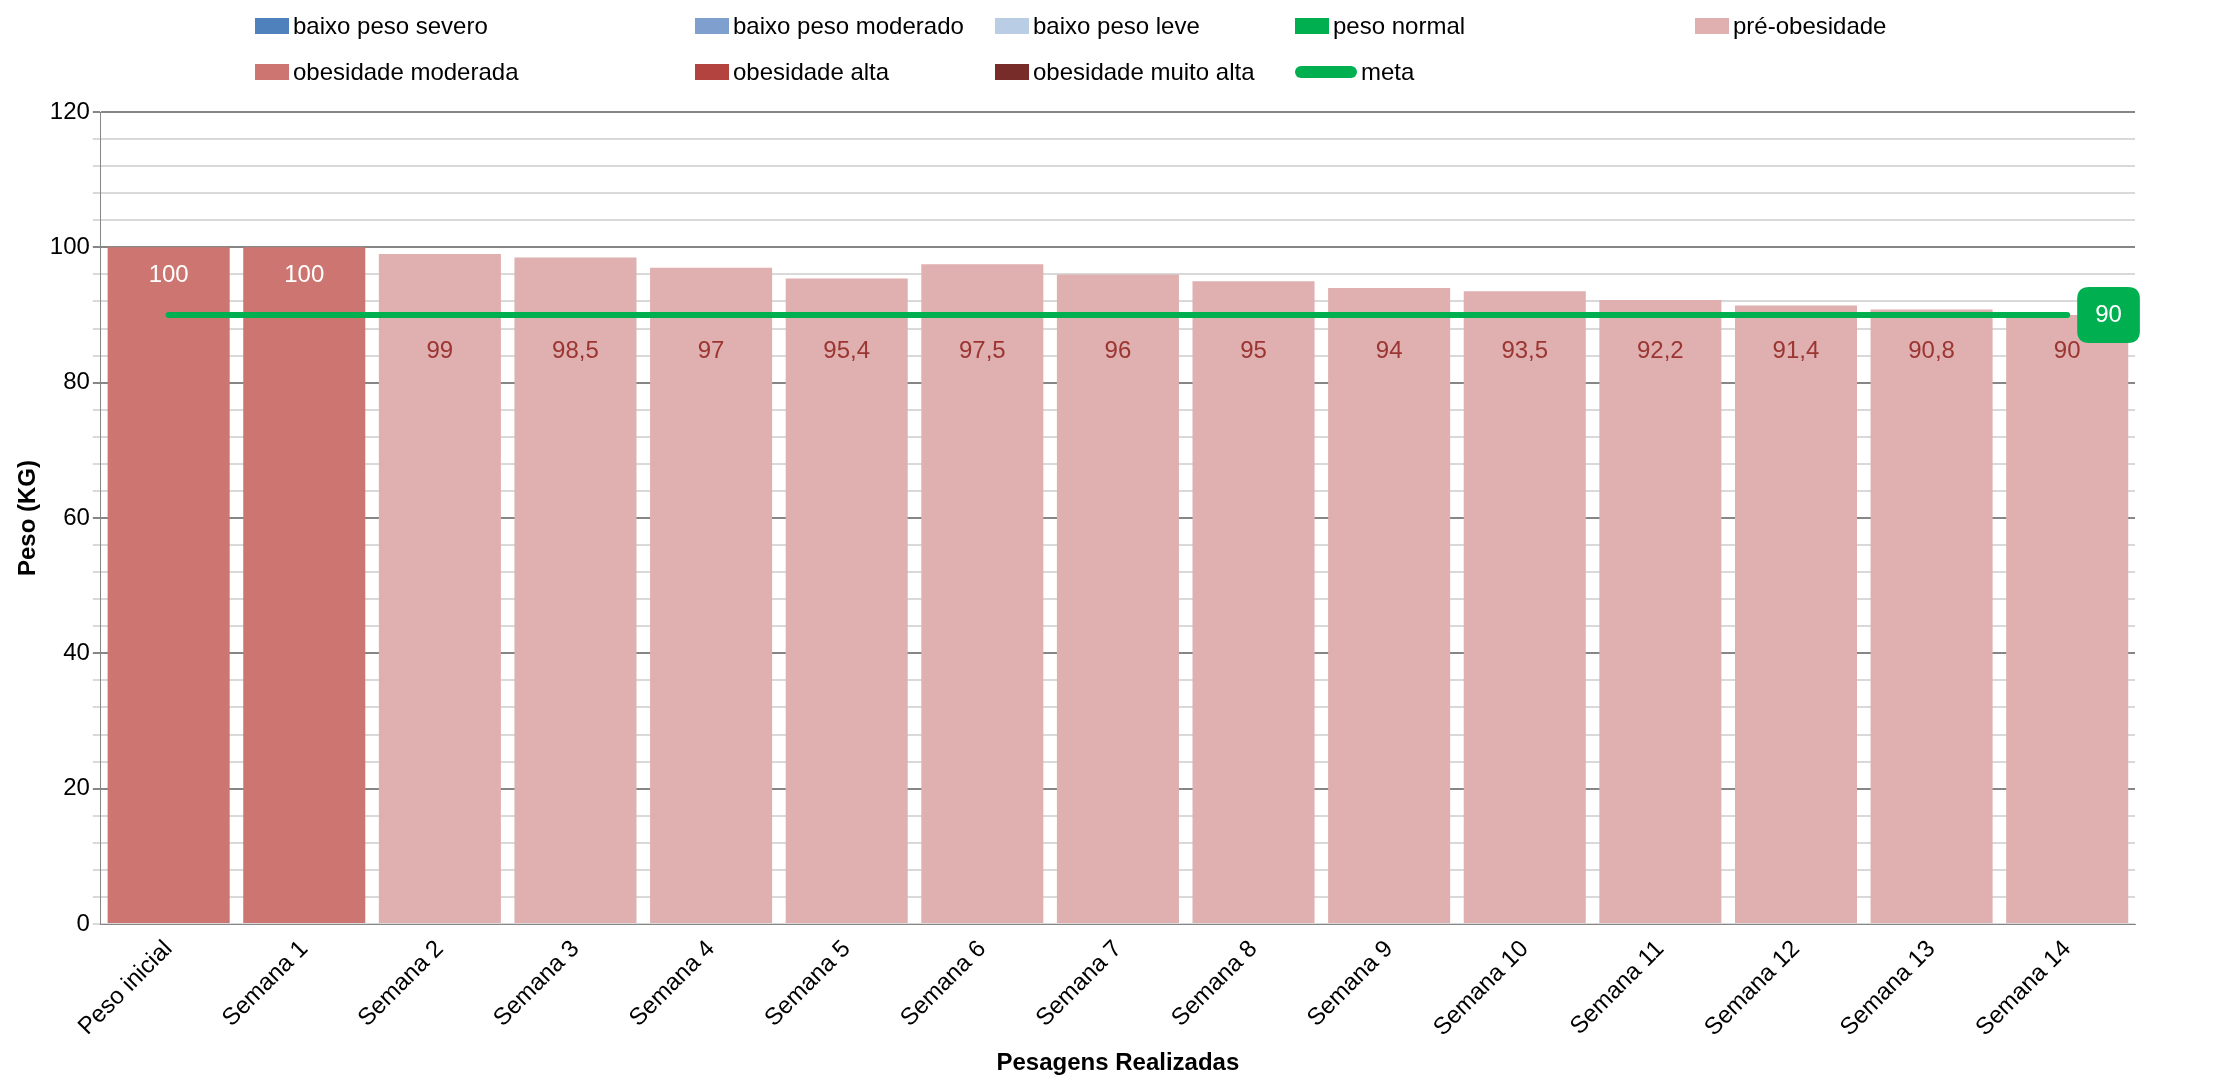 This screenshot has height=1092, width=2215. What do you see at coordinates (1525, 349) in the screenshot?
I see `data-label: 93,5` at bounding box center [1525, 349].